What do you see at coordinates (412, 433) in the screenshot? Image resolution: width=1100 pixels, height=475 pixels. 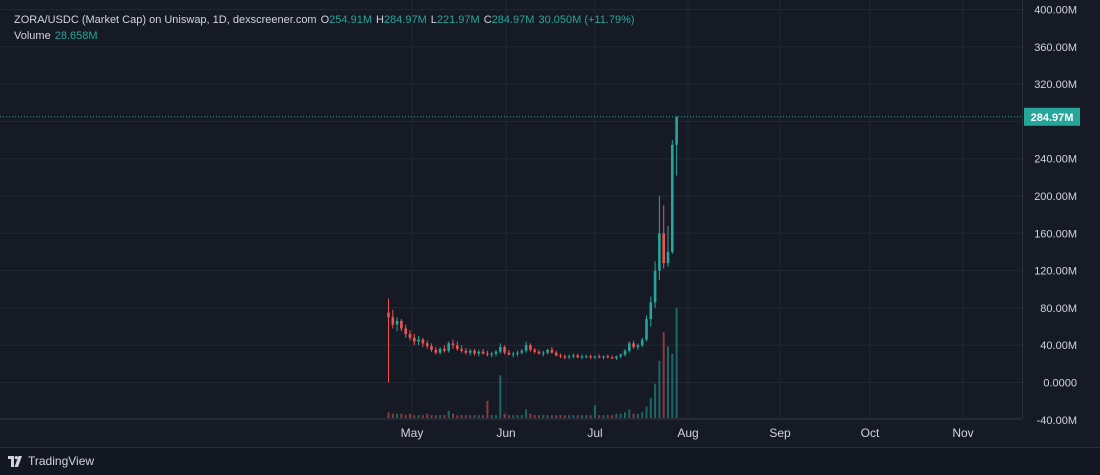 I see `x-tick-label: May` at bounding box center [412, 433].